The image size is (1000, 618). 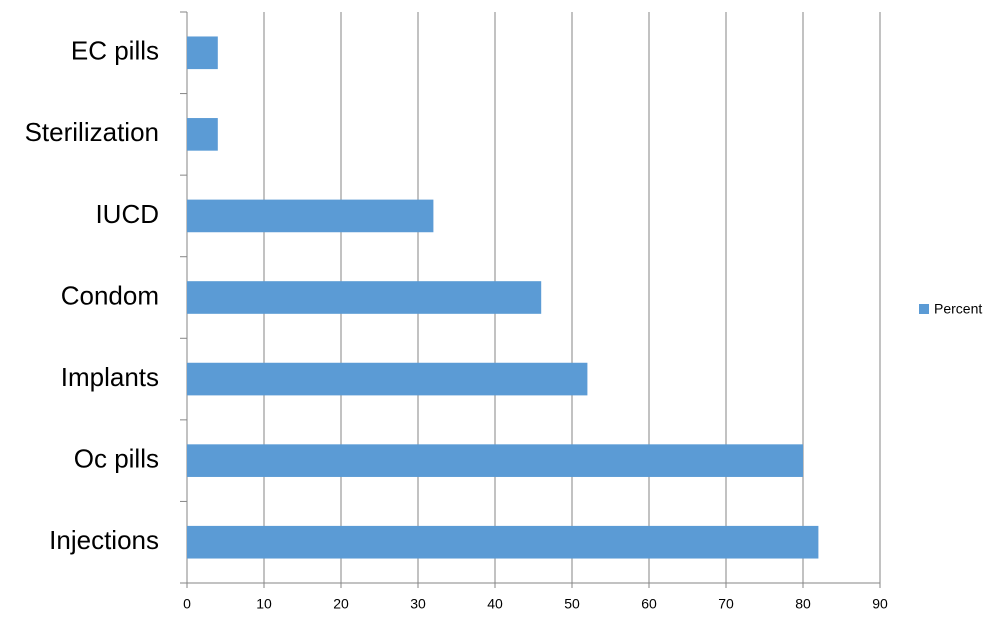 I want to click on legend-swatch, so click(x=924, y=309).